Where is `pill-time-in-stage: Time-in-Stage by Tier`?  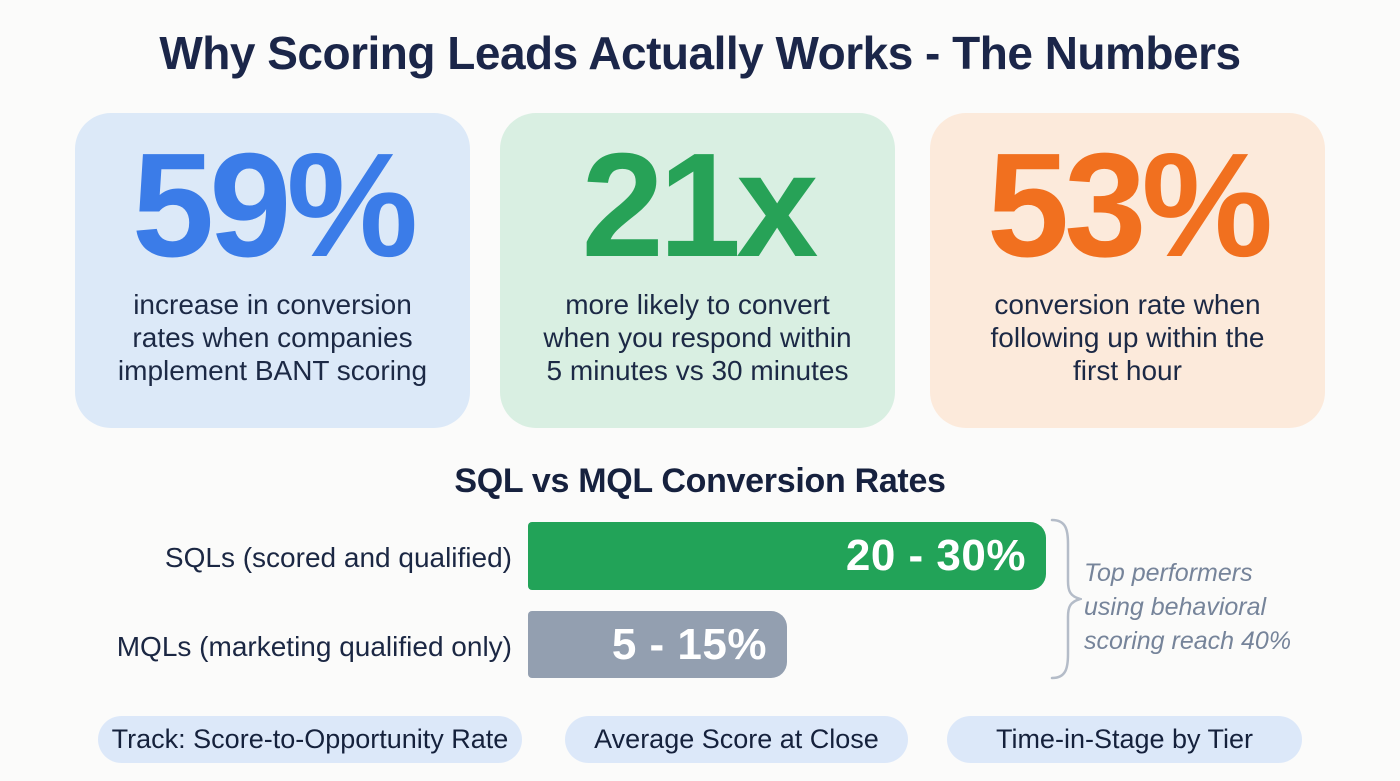
pill-time-in-stage: Time-in-Stage by Tier is located at coordinates (1124, 739).